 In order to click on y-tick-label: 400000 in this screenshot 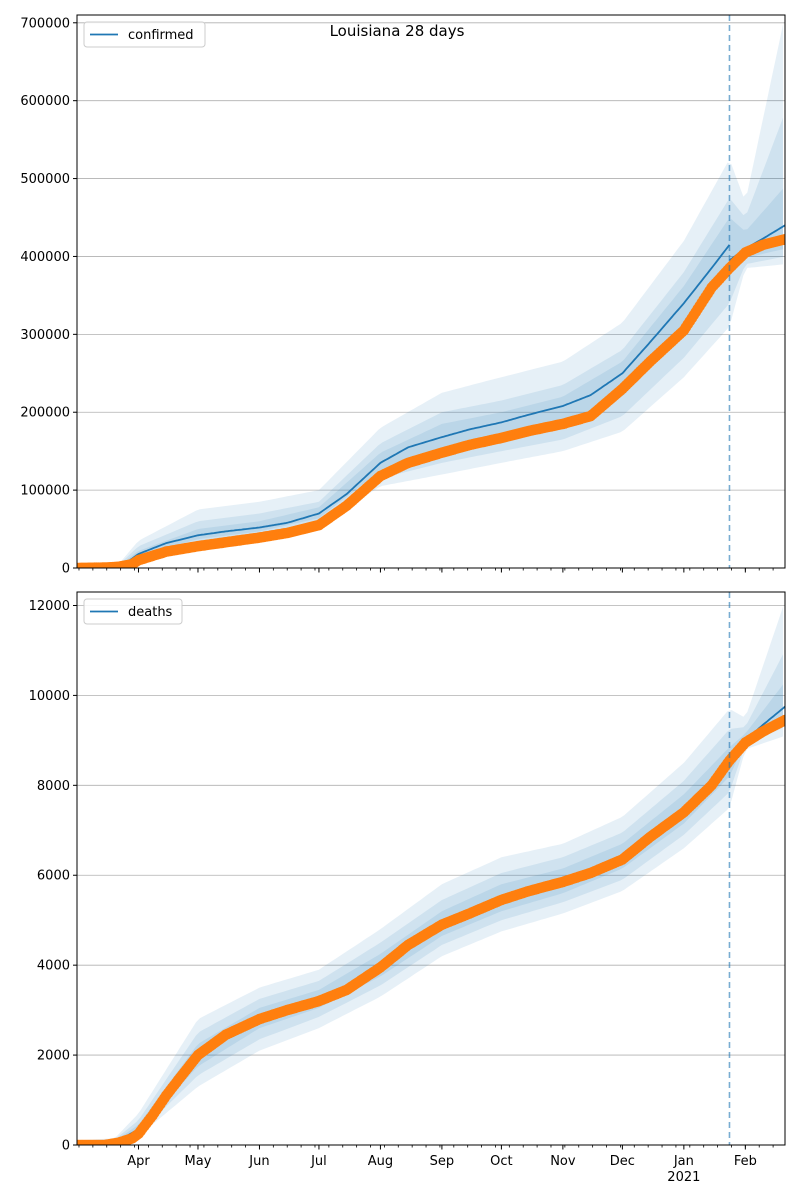, I will do `click(45, 257)`.